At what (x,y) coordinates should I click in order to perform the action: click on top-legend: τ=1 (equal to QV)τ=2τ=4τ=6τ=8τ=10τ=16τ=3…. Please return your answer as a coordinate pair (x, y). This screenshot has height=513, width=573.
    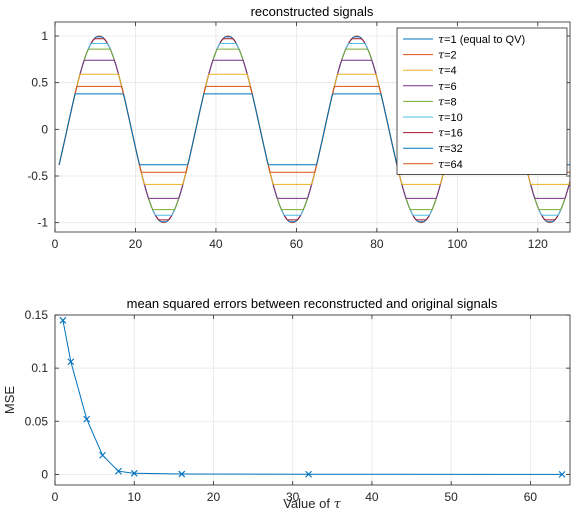
    Looking at the image, I should click on (482, 101).